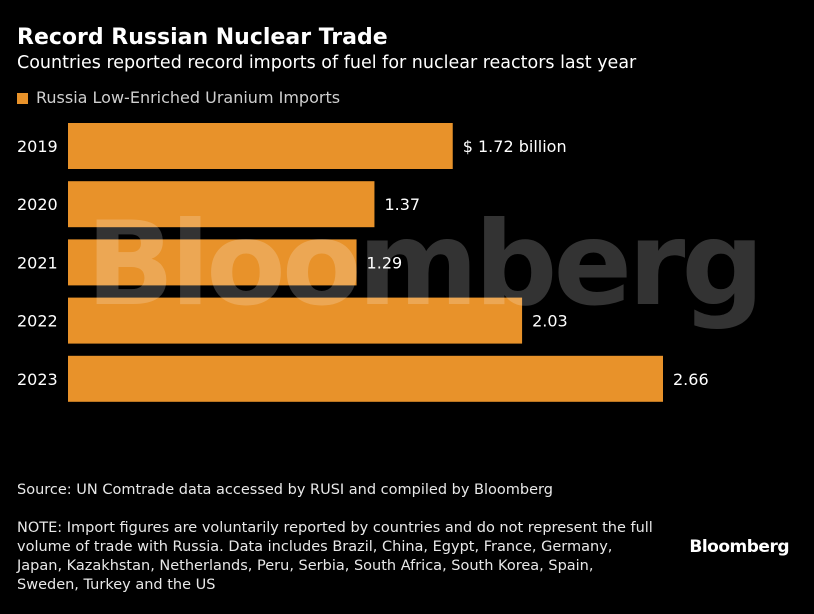 This screenshot has height=614, width=814. Describe the element at coordinates (22, 98) in the screenshot. I see `legend-swatch` at that location.